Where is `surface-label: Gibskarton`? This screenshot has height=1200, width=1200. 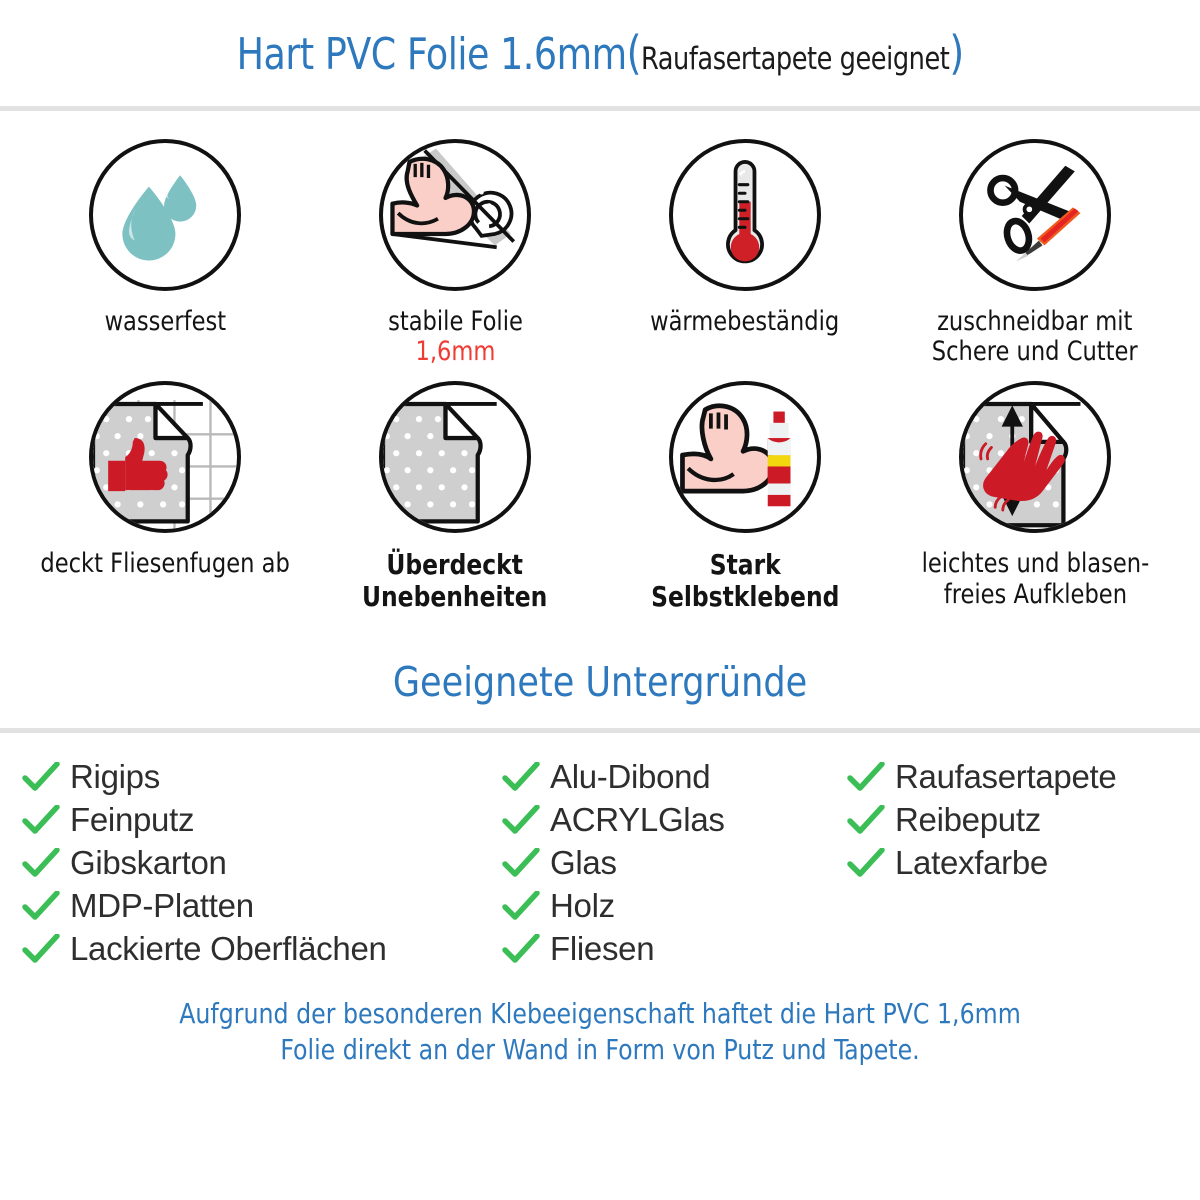
surface-label: Gibskarton is located at coordinates (148, 862).